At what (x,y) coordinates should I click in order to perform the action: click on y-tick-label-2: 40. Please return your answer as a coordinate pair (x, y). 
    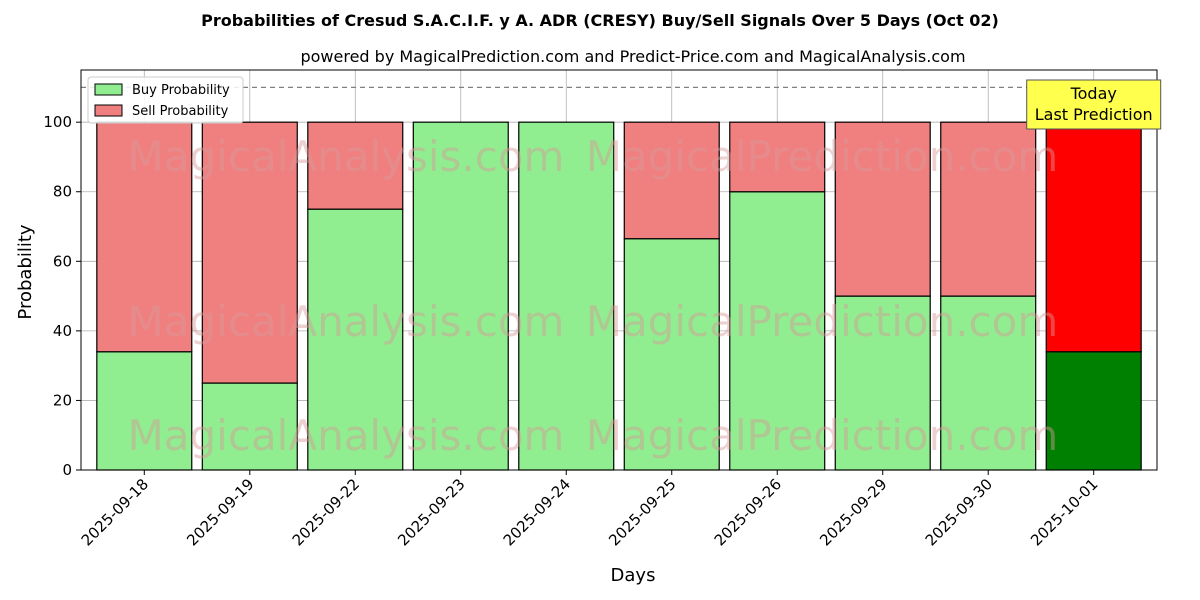
    Looking at the image, I should click on (62, 331).